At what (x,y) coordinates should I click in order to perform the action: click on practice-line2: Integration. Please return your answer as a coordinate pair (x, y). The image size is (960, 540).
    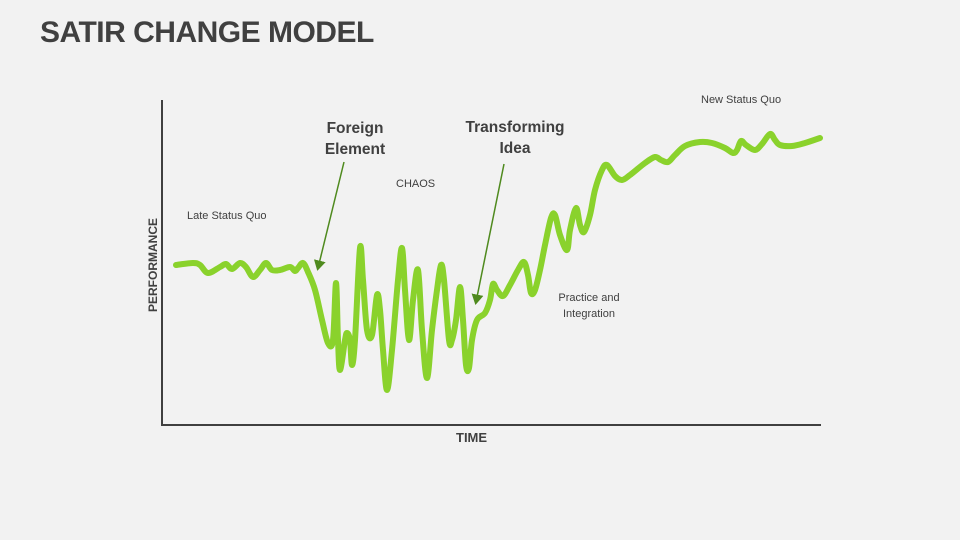
    Looking at the image, I should click on (589, 314).